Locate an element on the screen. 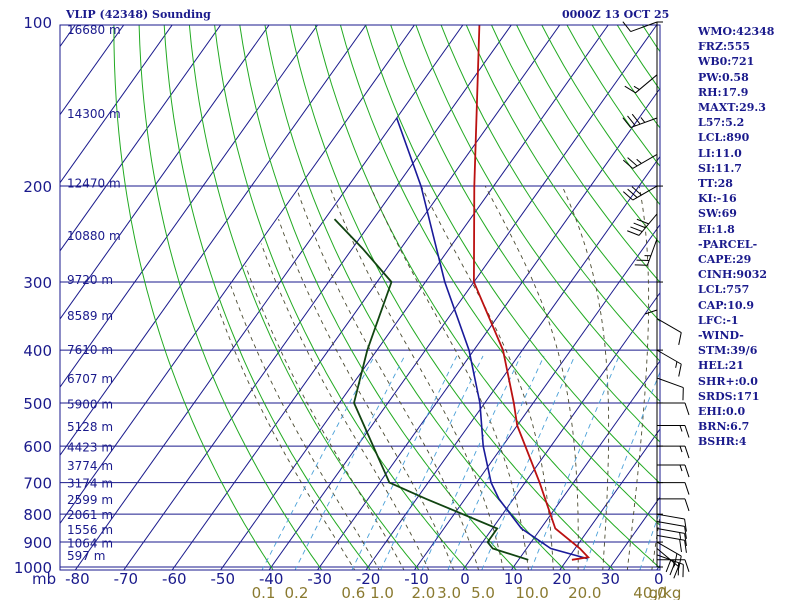 This screenshot has width=800, height=600. index-item: LCL:890 is located at coordinates (724, 138).